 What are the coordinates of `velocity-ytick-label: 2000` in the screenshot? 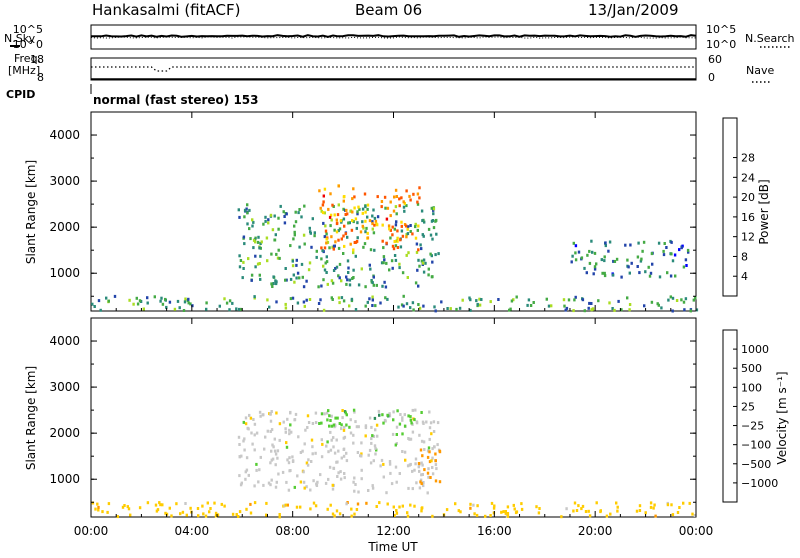 It's located at (64, 433).